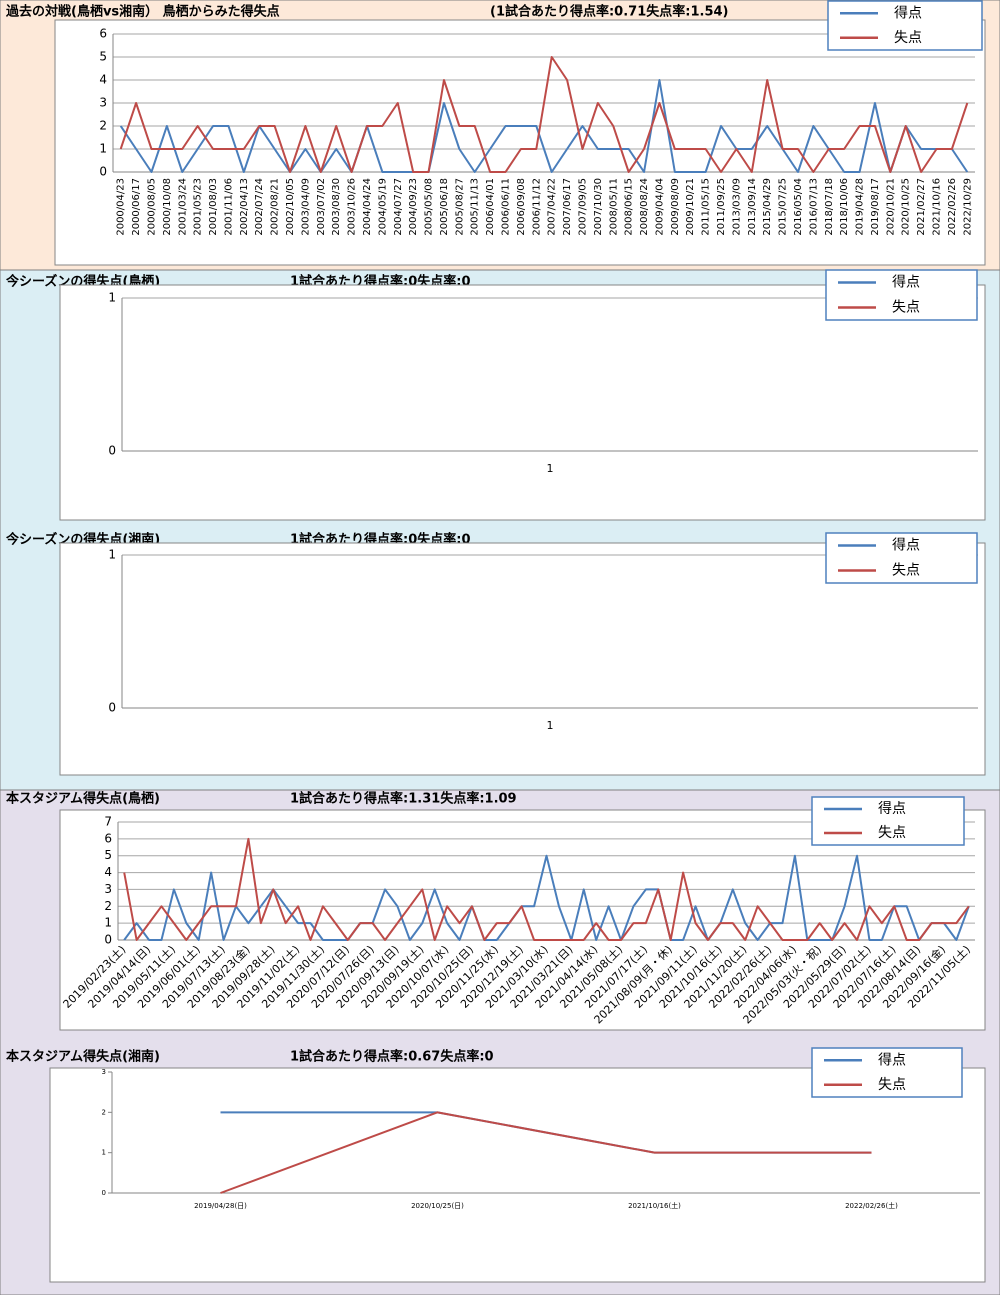 The image size is (1000, 1299). Describe the element at coordinates (228, 207) in the screenshot. I see `x-tick-label: 2001/11/06` at that location.